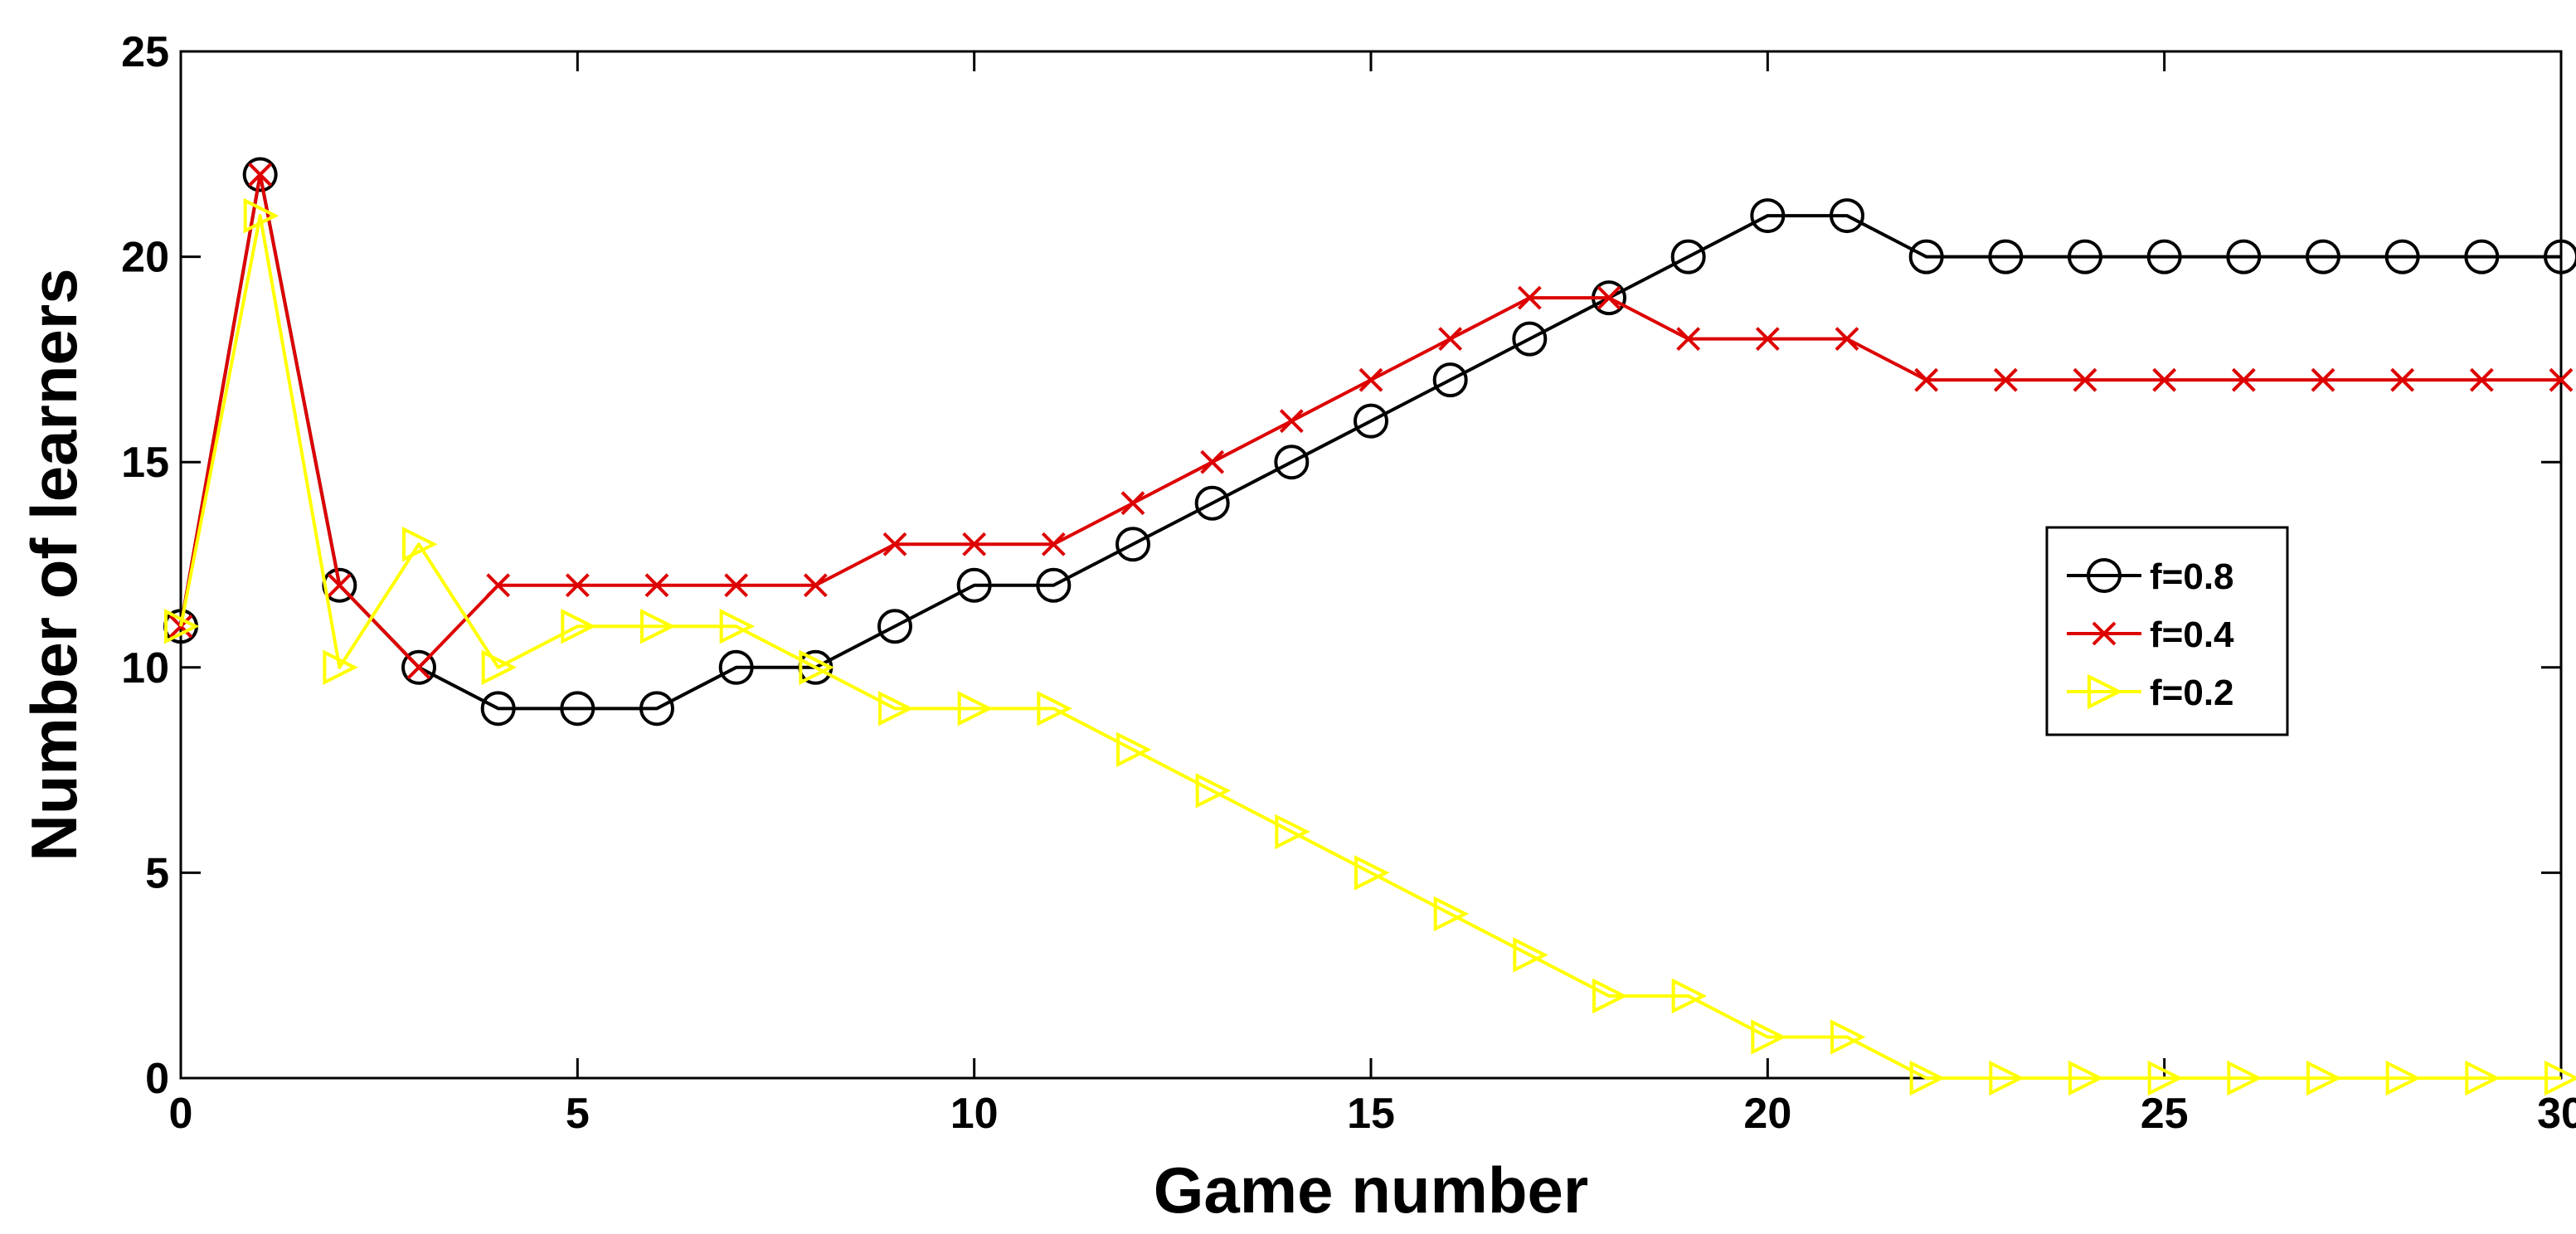  Describe the element at coordinates (1767, 1114) in the screenshot. I see `x-tick-label: 20` at that location.